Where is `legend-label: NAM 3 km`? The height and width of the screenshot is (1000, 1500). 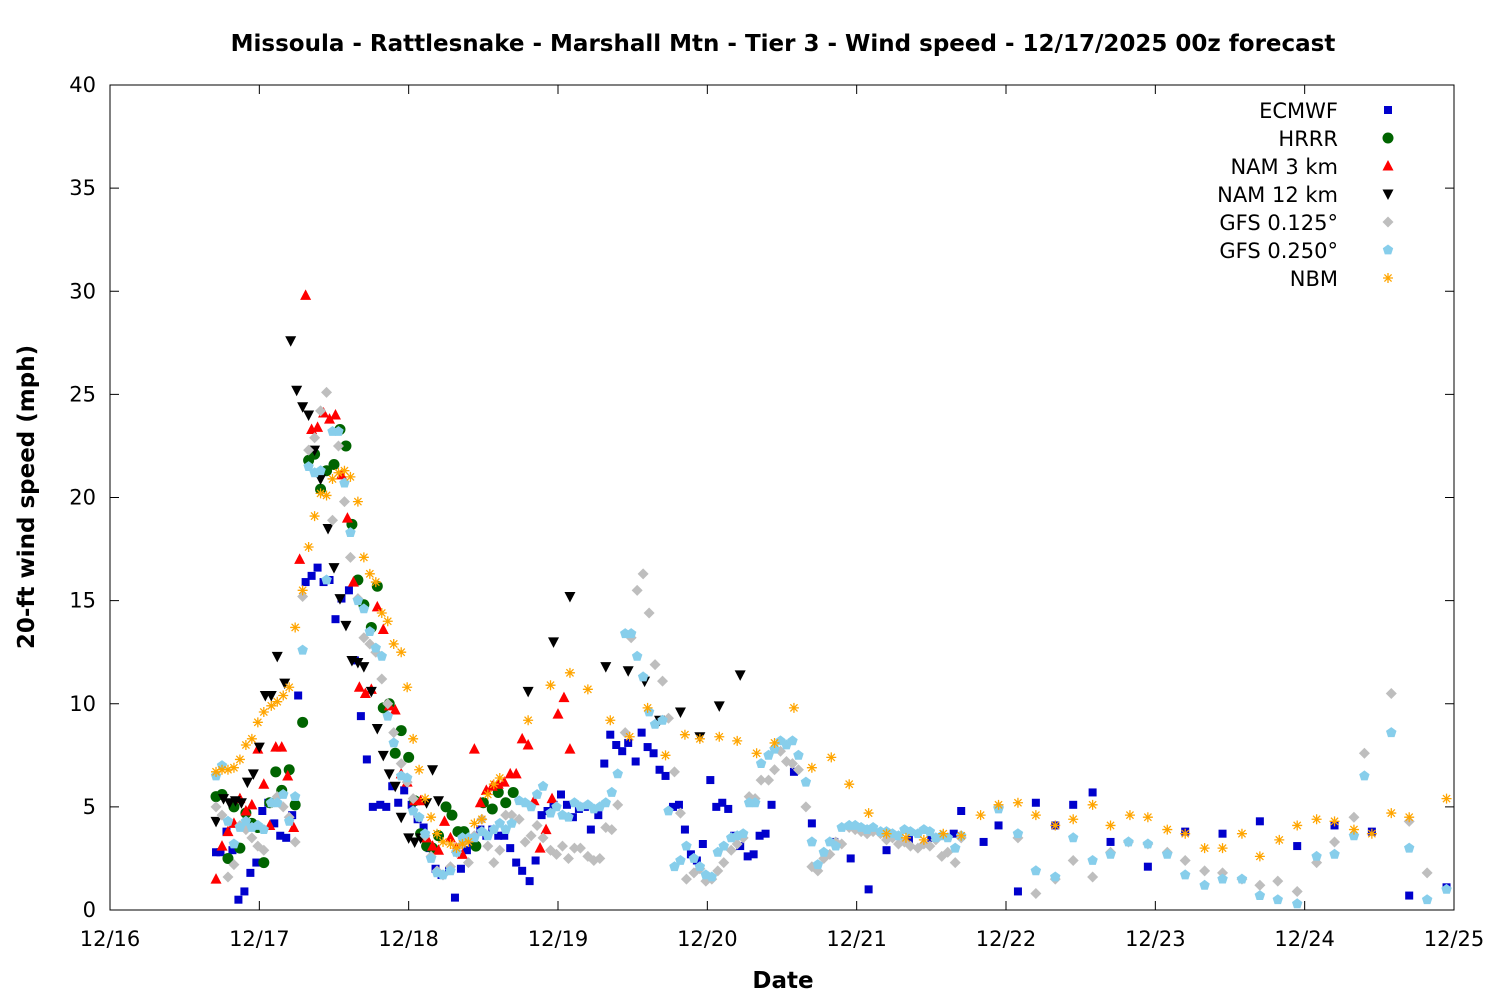
legend-label: NAM 3 km is located at coordinates (1284, 167).